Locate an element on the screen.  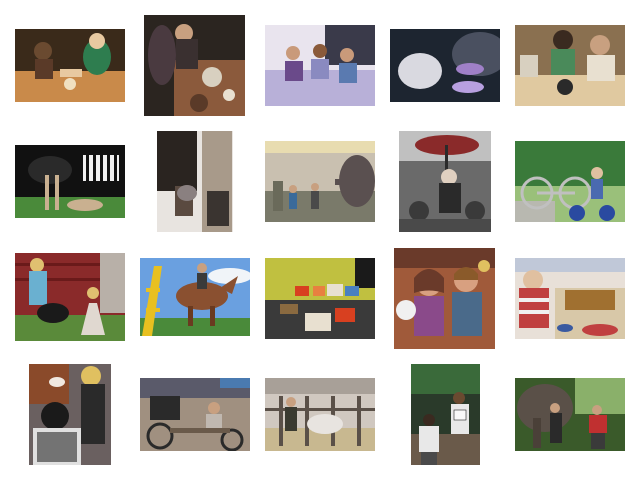
photo-craft-table is located at coordinates (320, 298).